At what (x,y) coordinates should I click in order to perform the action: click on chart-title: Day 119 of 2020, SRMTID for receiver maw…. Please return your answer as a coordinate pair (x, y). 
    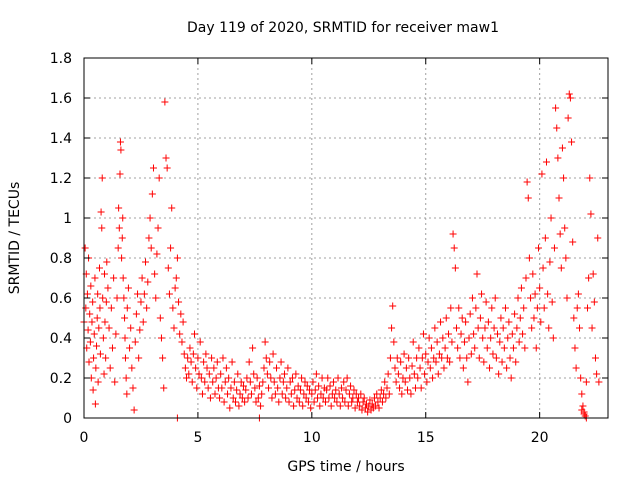
    Looking at the image, I should click on (343, 28).